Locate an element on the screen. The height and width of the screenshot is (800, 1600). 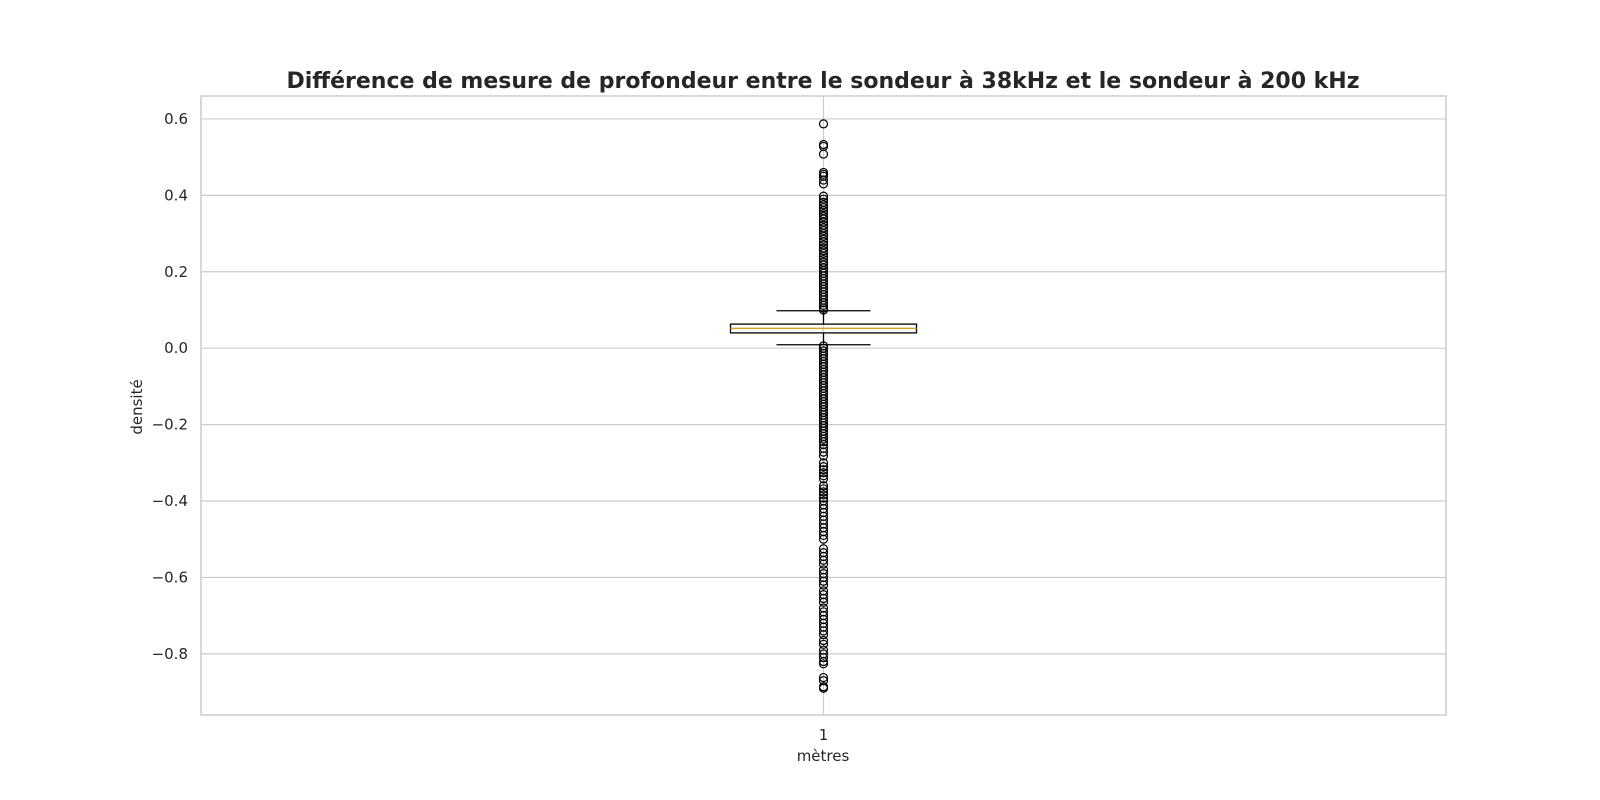
y-axis-ticks: 0.6 0.4 0.2 0.0 −0.2 −0.4 −0.6 −0.8 is located at coordinates (170, 386).